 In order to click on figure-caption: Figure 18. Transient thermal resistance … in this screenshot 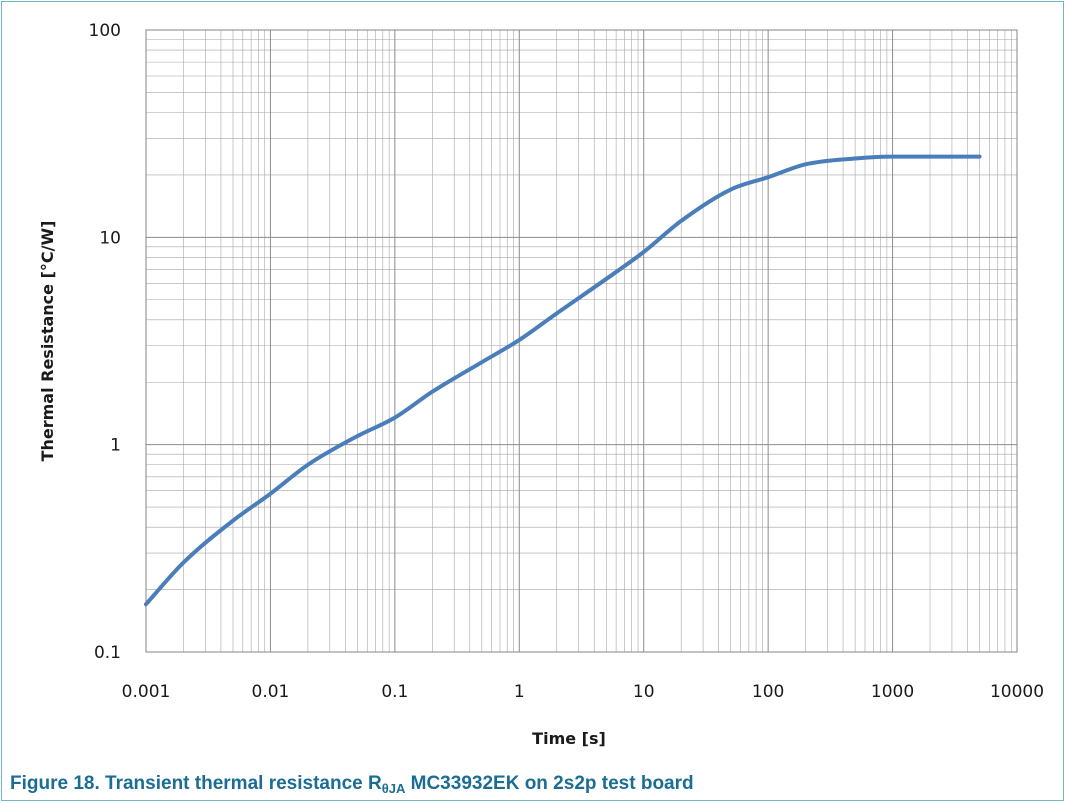, I will do `click(352, 784)`.